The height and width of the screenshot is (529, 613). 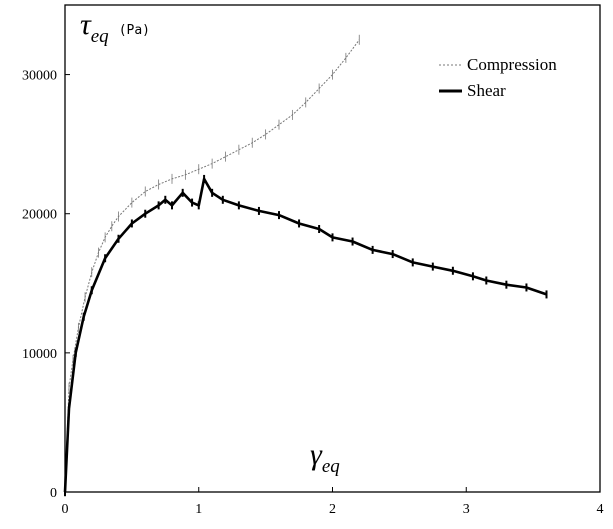 I want to click on y-tick-label: 30000, so click(x=39, y=76).